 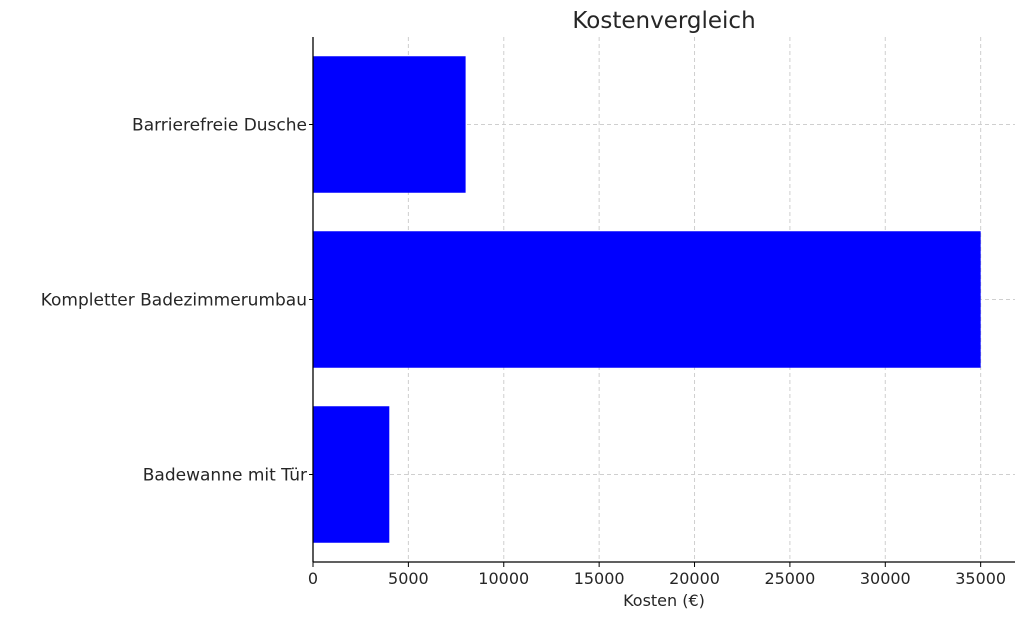 What do you see at coordinates (408, 578) in the screenshot?
I see `x-tick-label: 5000` at bounding box center [408, 578].